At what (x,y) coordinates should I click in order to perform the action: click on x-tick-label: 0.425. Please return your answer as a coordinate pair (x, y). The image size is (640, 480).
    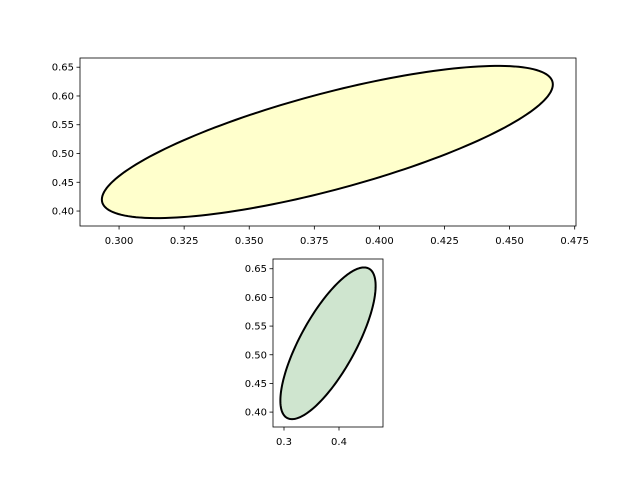
    Looking at the image, I should click on (444, 241).